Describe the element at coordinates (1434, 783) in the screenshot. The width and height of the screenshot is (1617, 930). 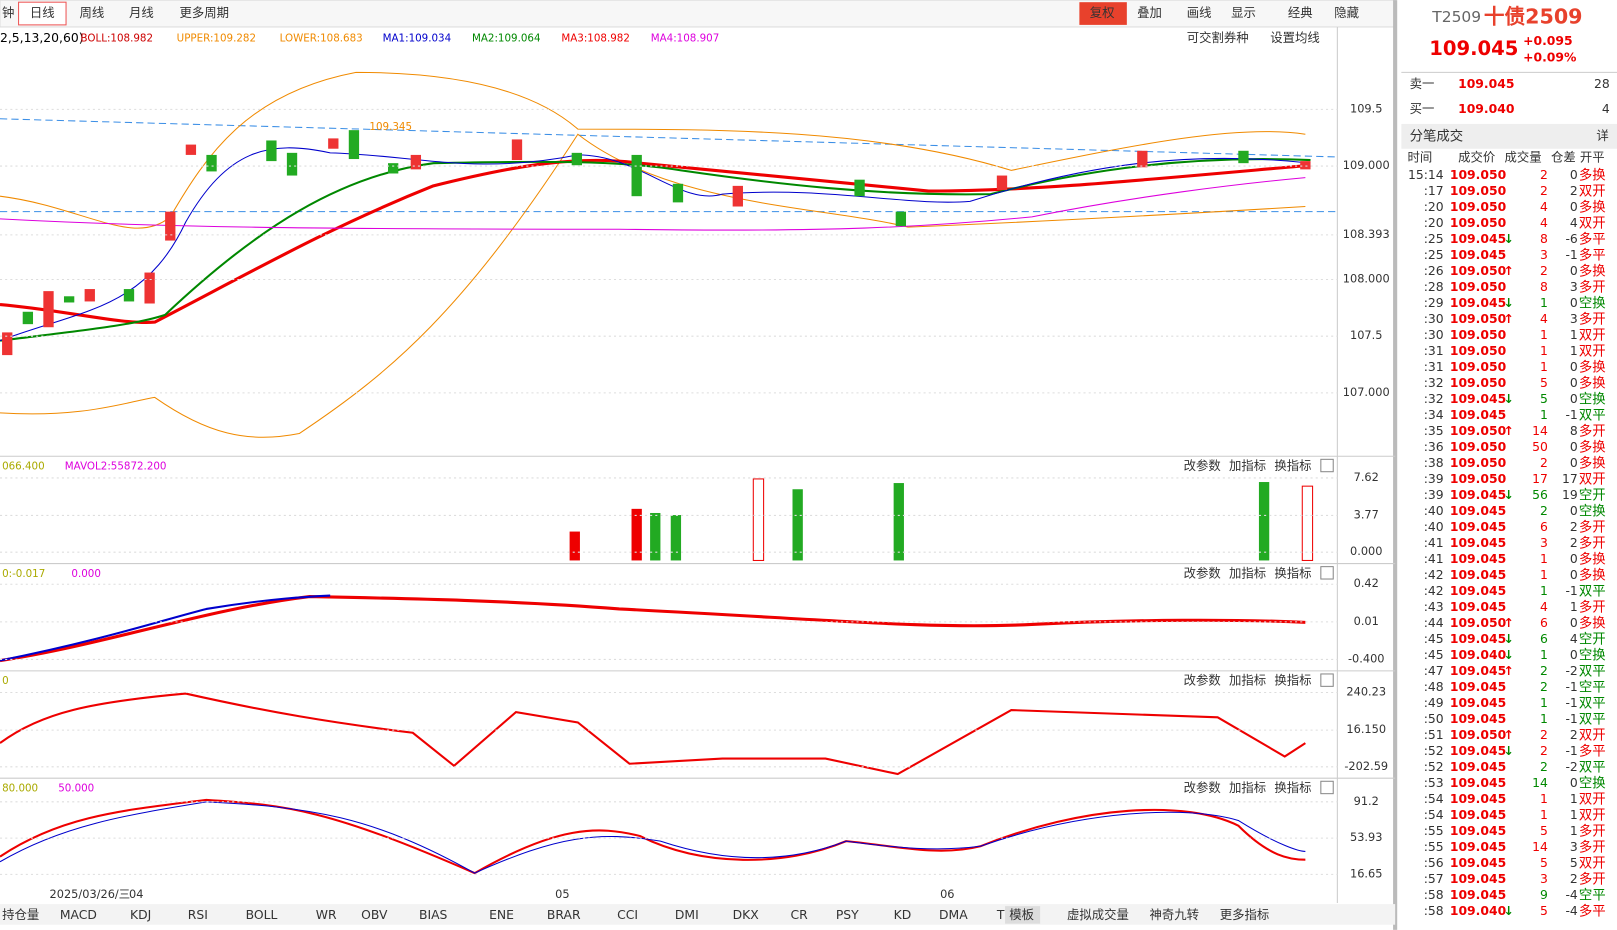
I see `tick-time: :53` at that location.